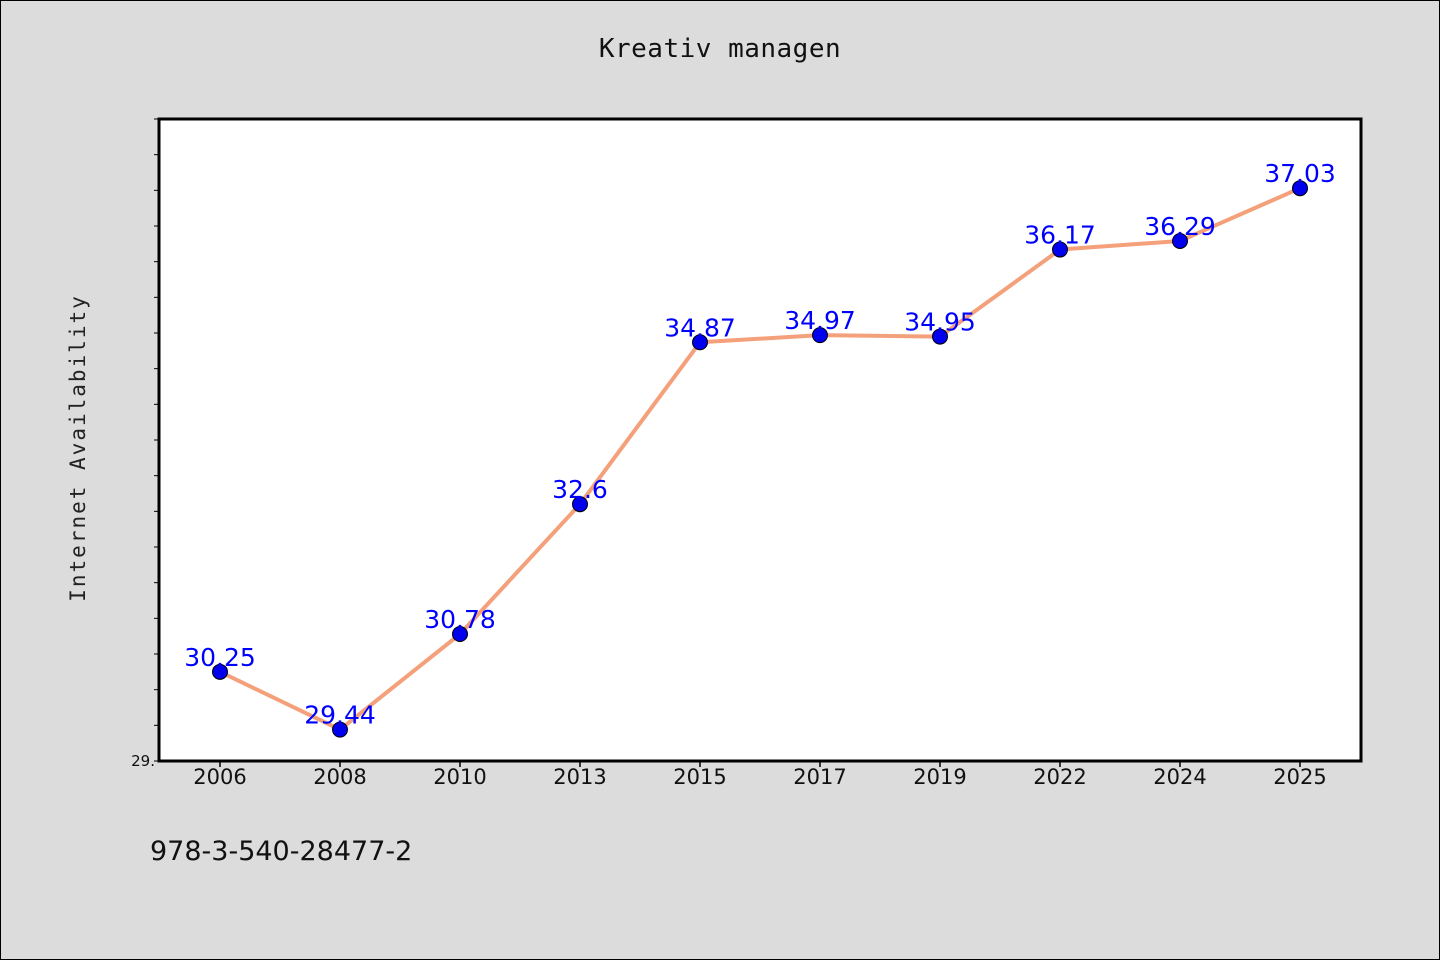 The width and height of the screenshot is (1440, 960). Describe the element at coordinates (700, 327) in the screenshot. I see `data-label: 34.87` at that location.